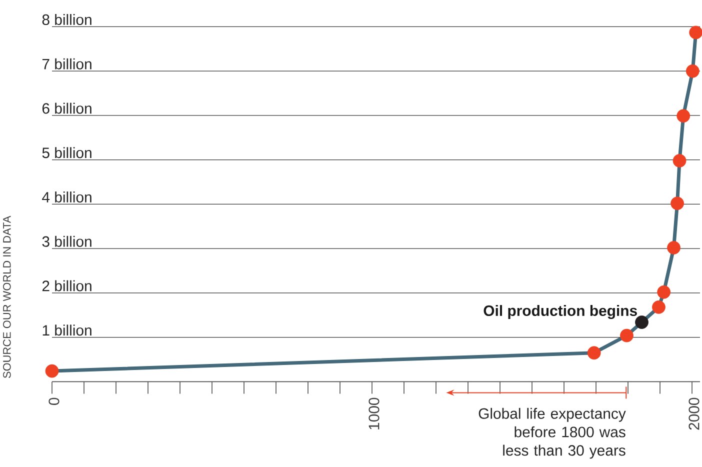  Describe the element at coordinates (67, 286) in the screenshot. I see `y-tick-label: 2 billion` at that location.